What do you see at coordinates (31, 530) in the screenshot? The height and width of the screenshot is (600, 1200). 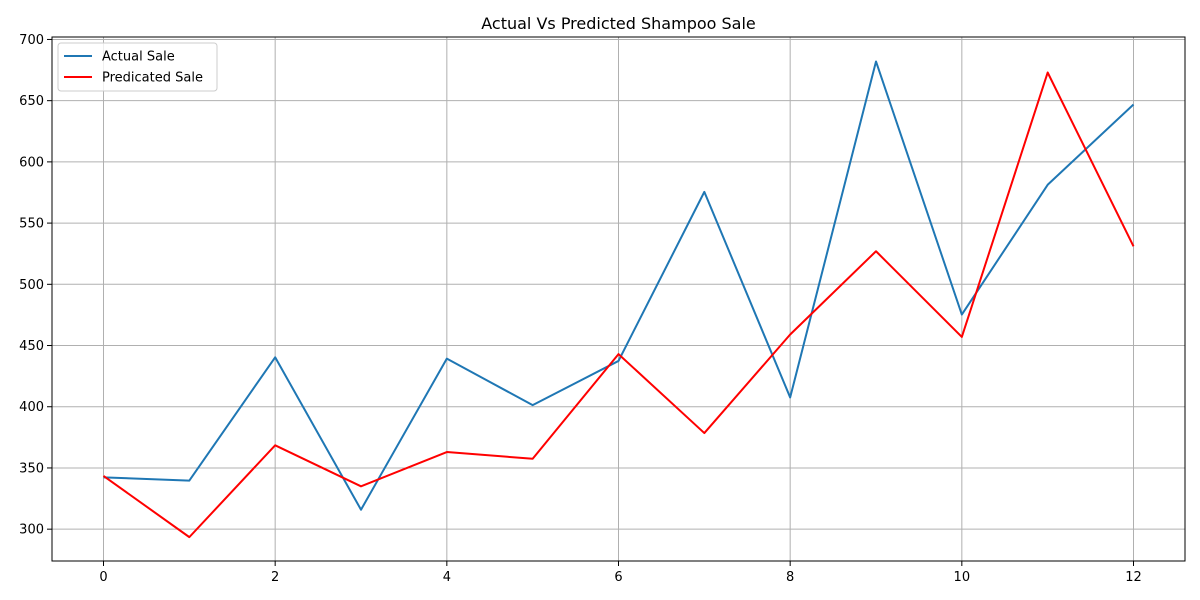 I see `y-tick-label: 300` at bounding box center [31, 530].